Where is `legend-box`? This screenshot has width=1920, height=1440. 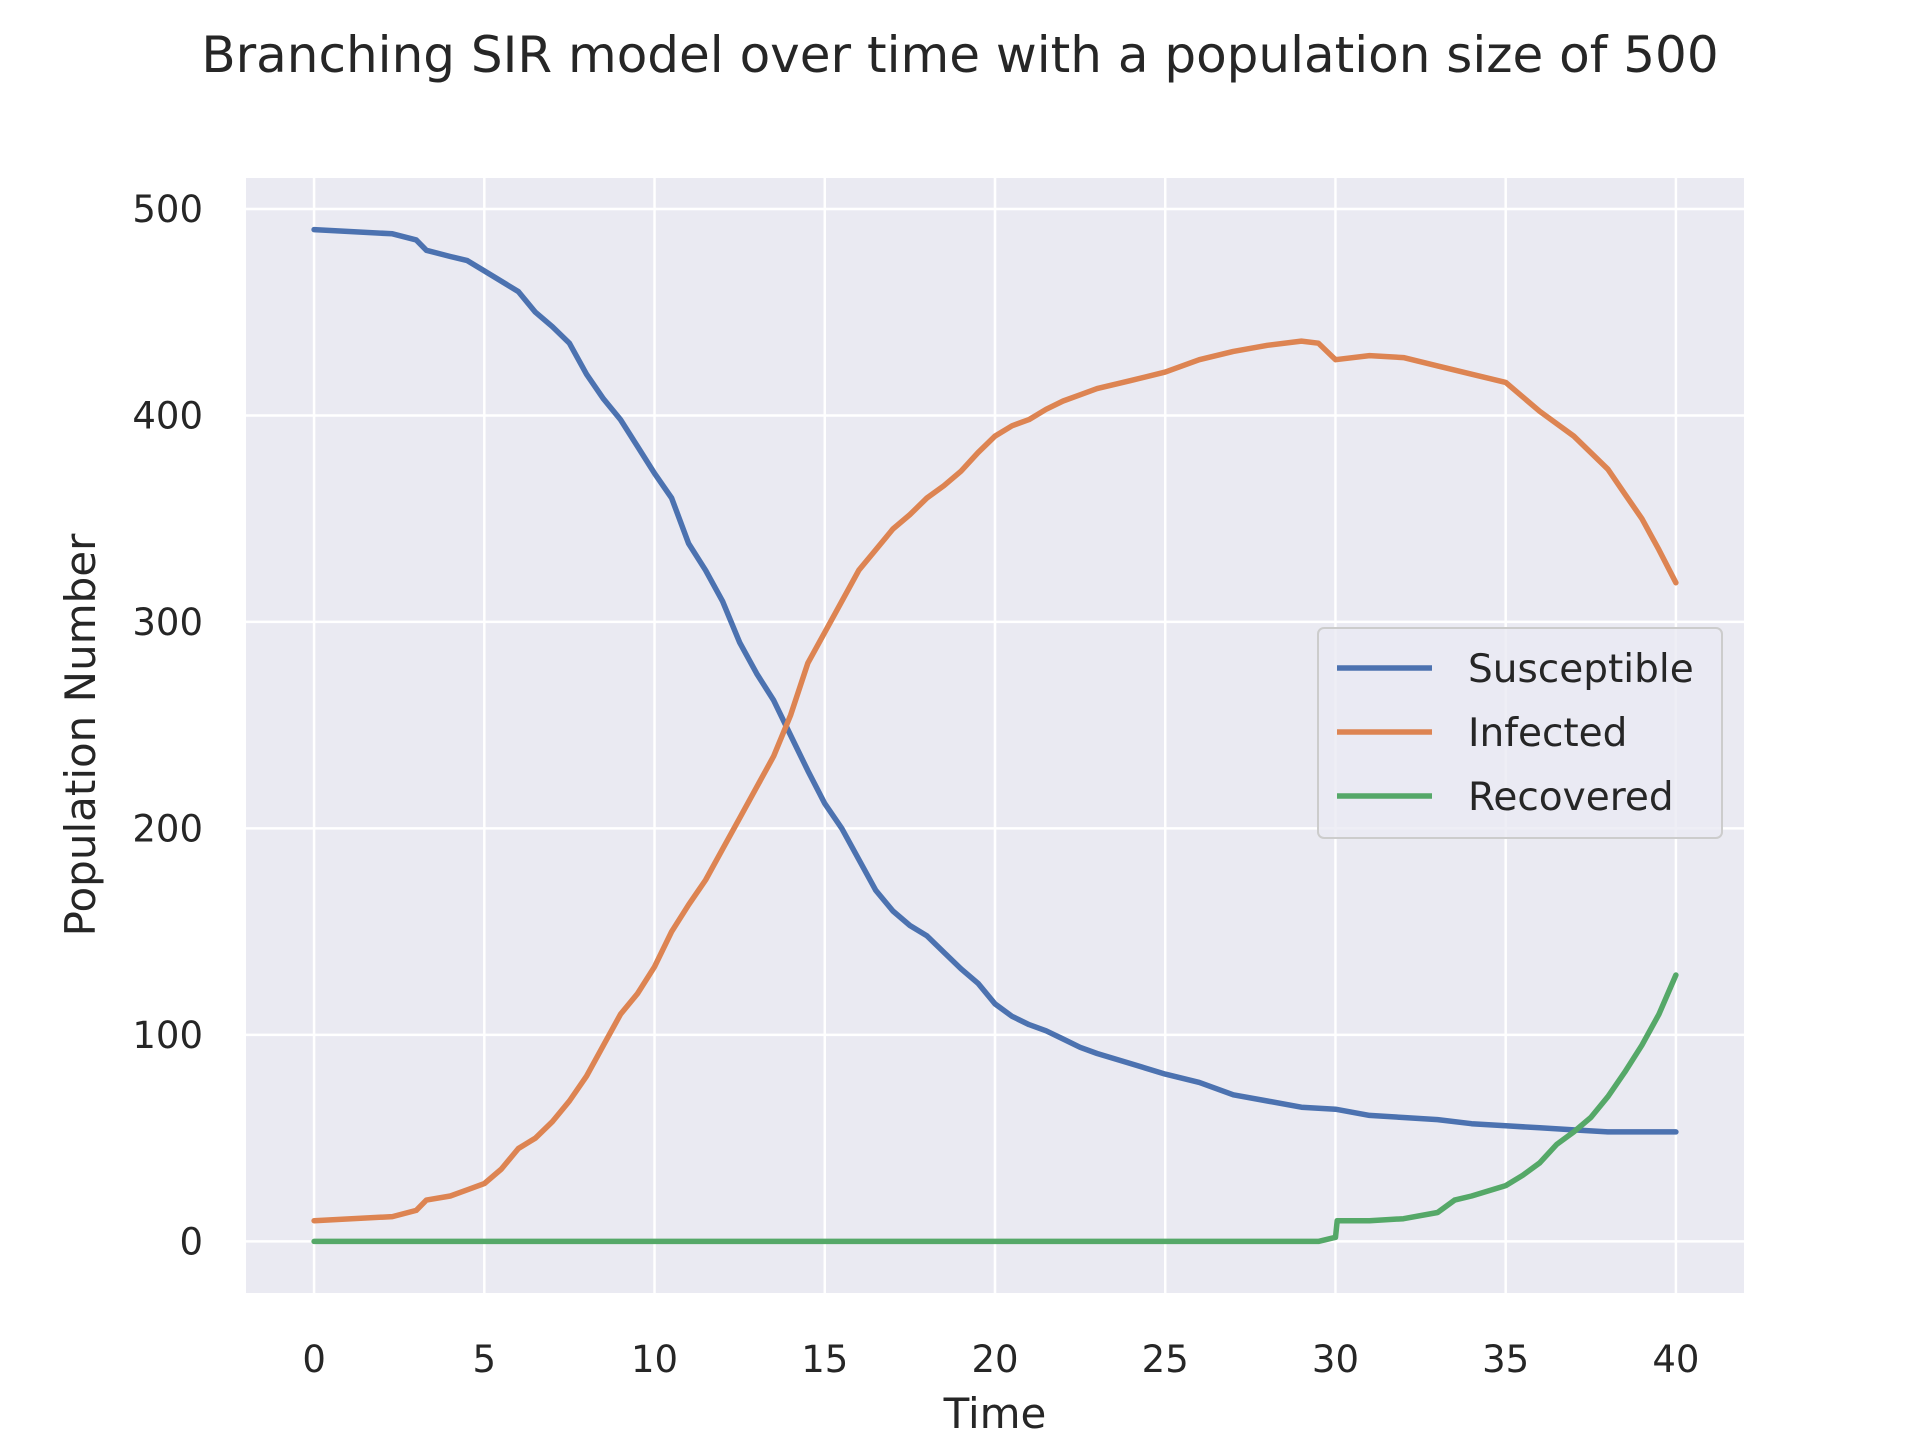
legend-box is located at coordinates (1520, 733).